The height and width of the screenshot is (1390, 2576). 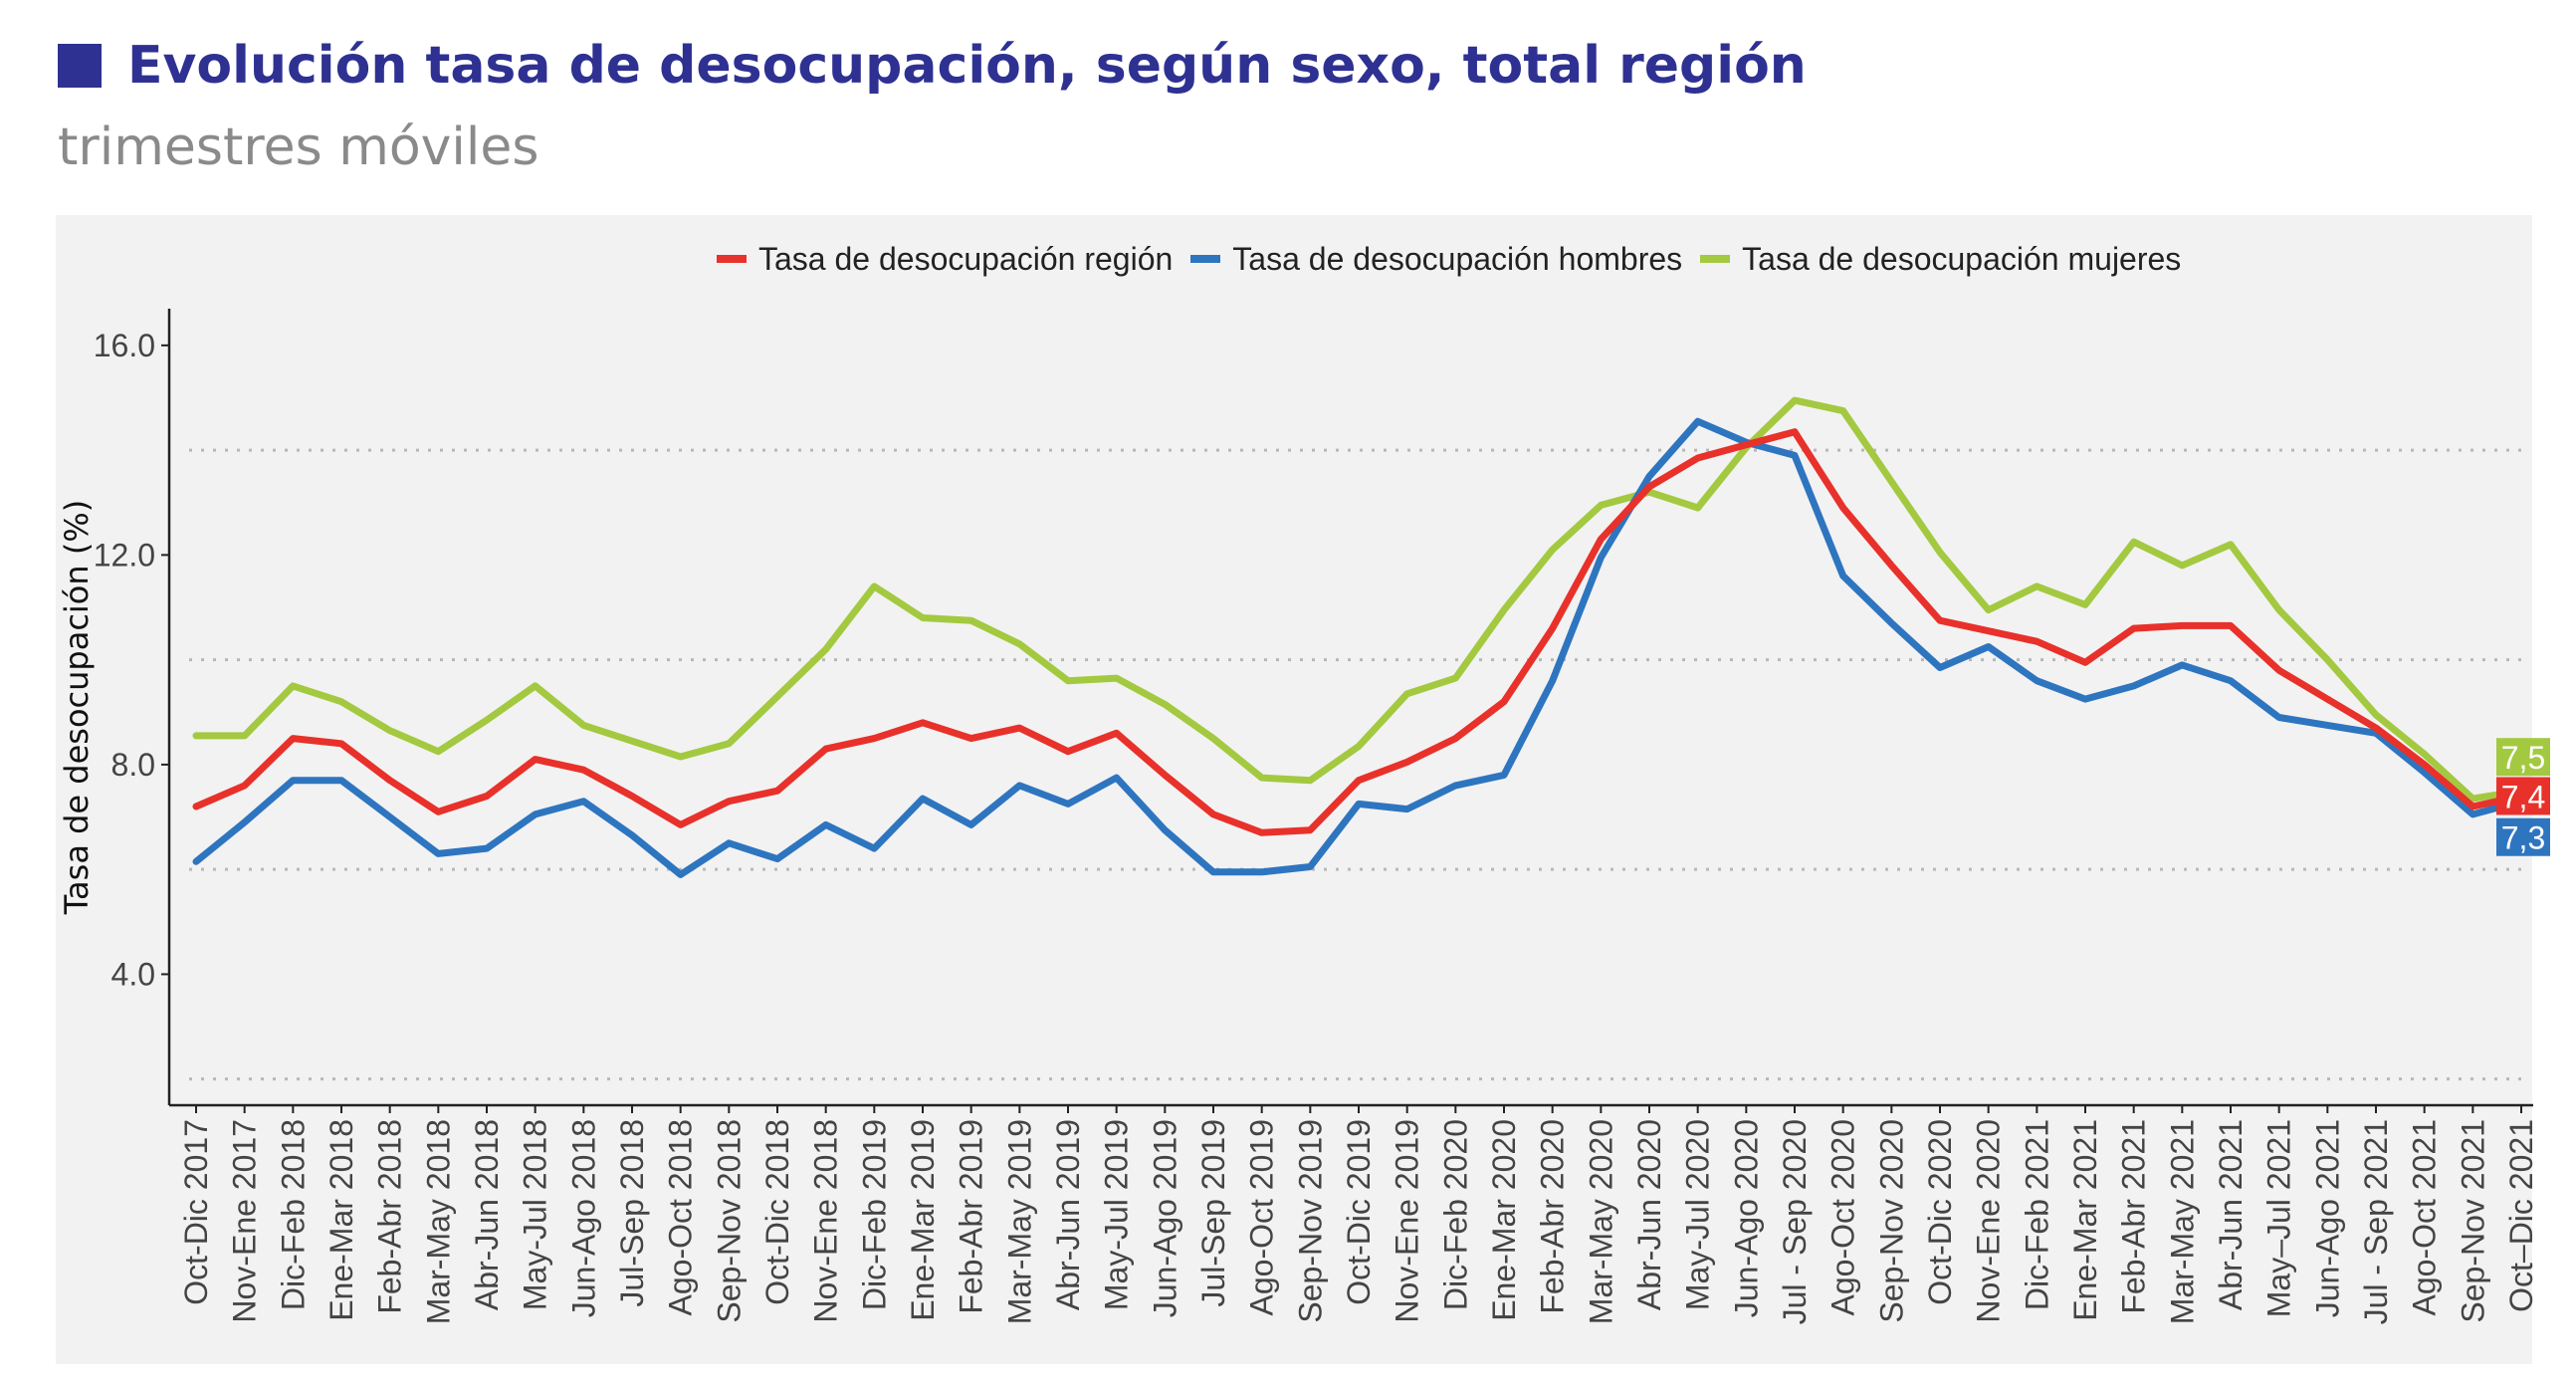 I want to click on legend-item-hombres: Tasa de desocupación hombres, so click(x=1436, y=259).